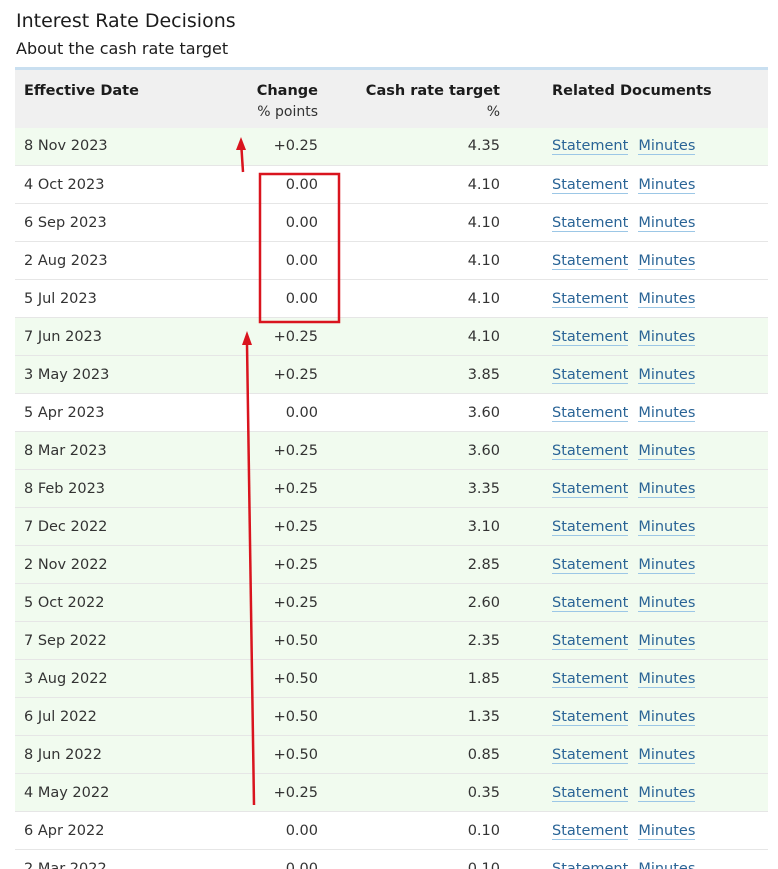 Image resolution: width=778 pixels, height=869 pixels. I want to click on table-row: 6 Apr 2022 0.00 0.10 Statement Minutes, so click(391, 830).